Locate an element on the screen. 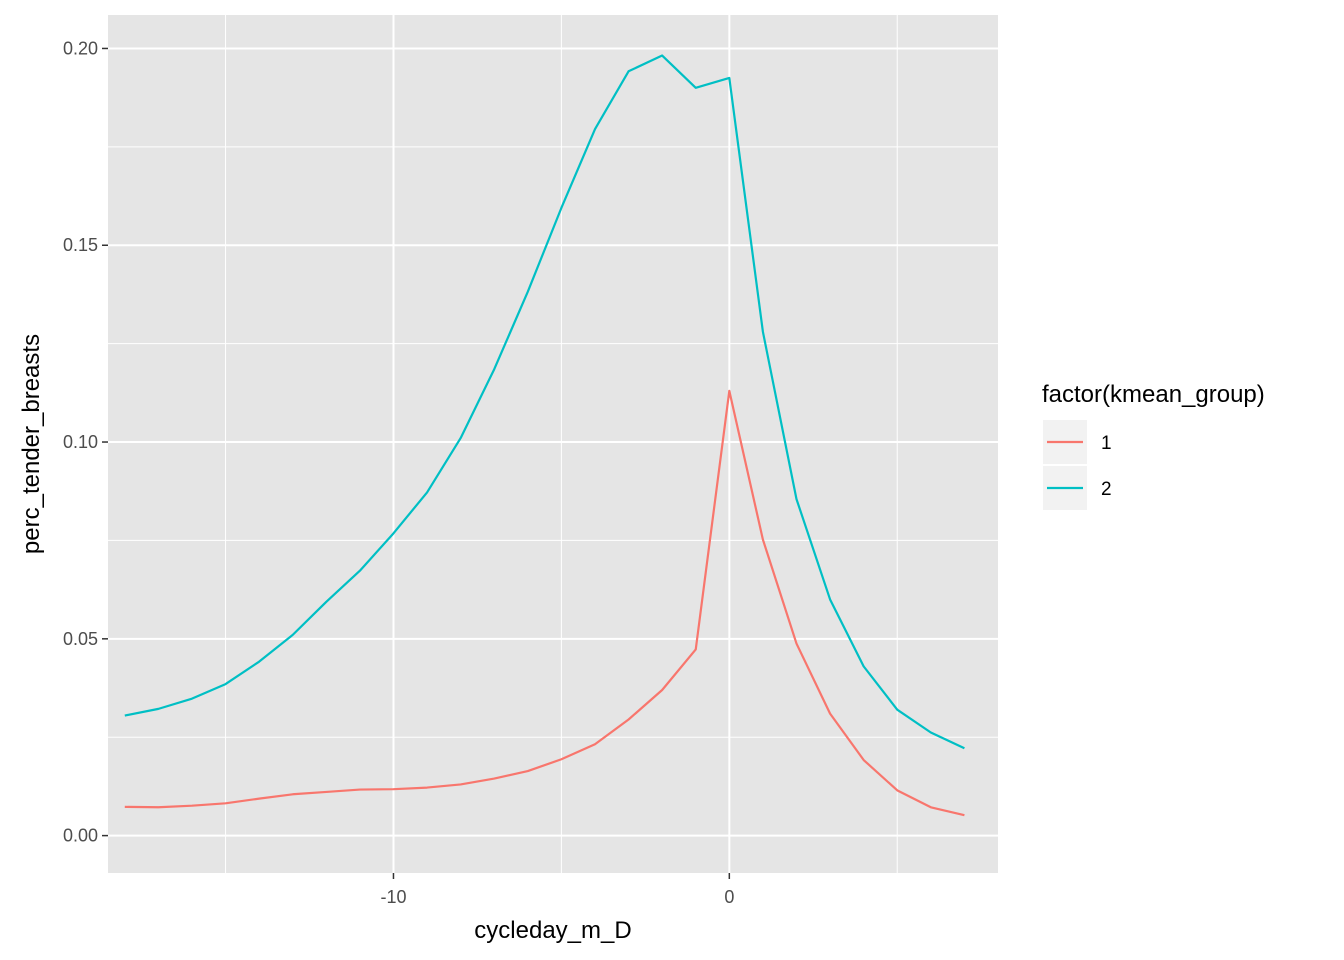  y-tick-label: 0.05 is located at coordinates (80, 639).